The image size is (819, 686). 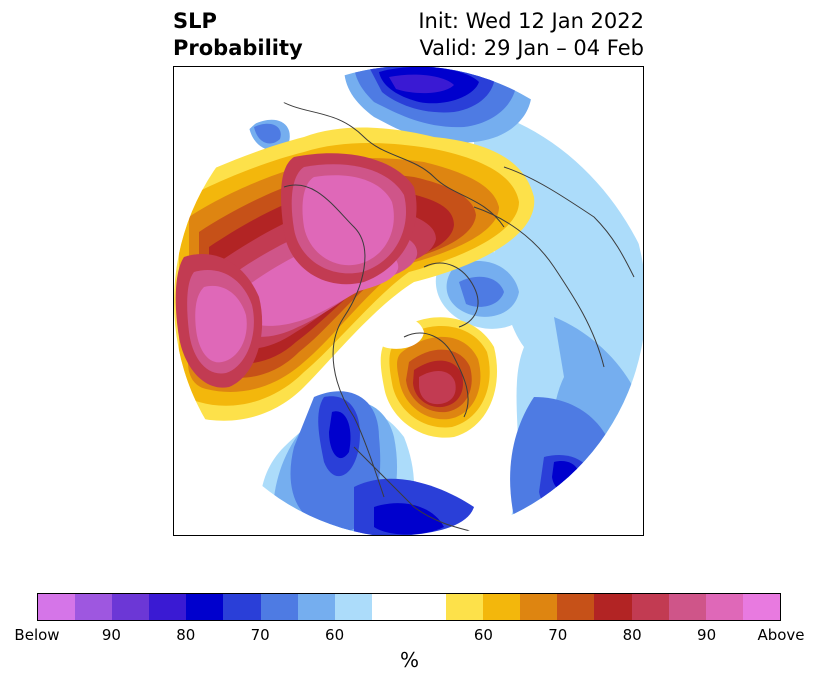 I want to click on valid-range: Valid: 29 Jan – 04 Feb, so click(x=531, y=48).